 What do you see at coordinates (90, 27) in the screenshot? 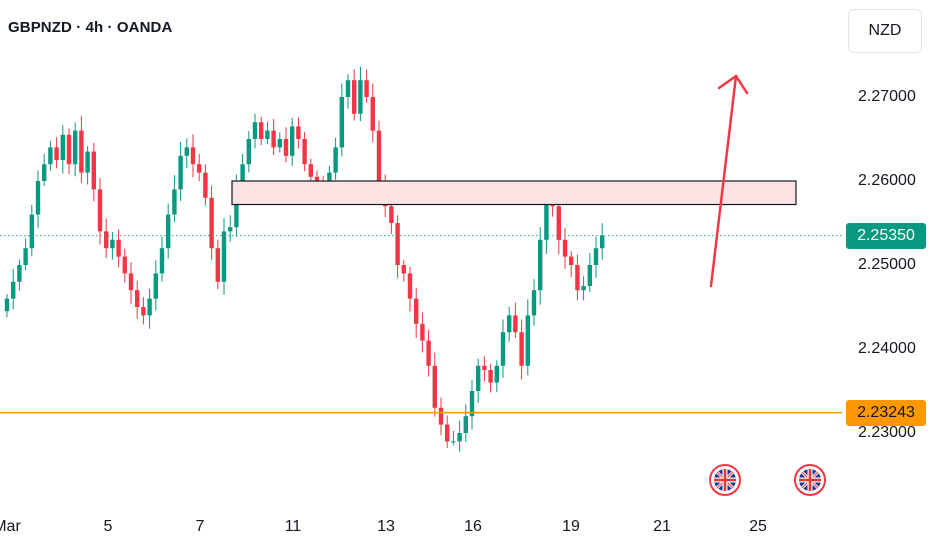
I see `chart-title: GBPNZD · 4h · OANDA` at bounding box center [90, 27].